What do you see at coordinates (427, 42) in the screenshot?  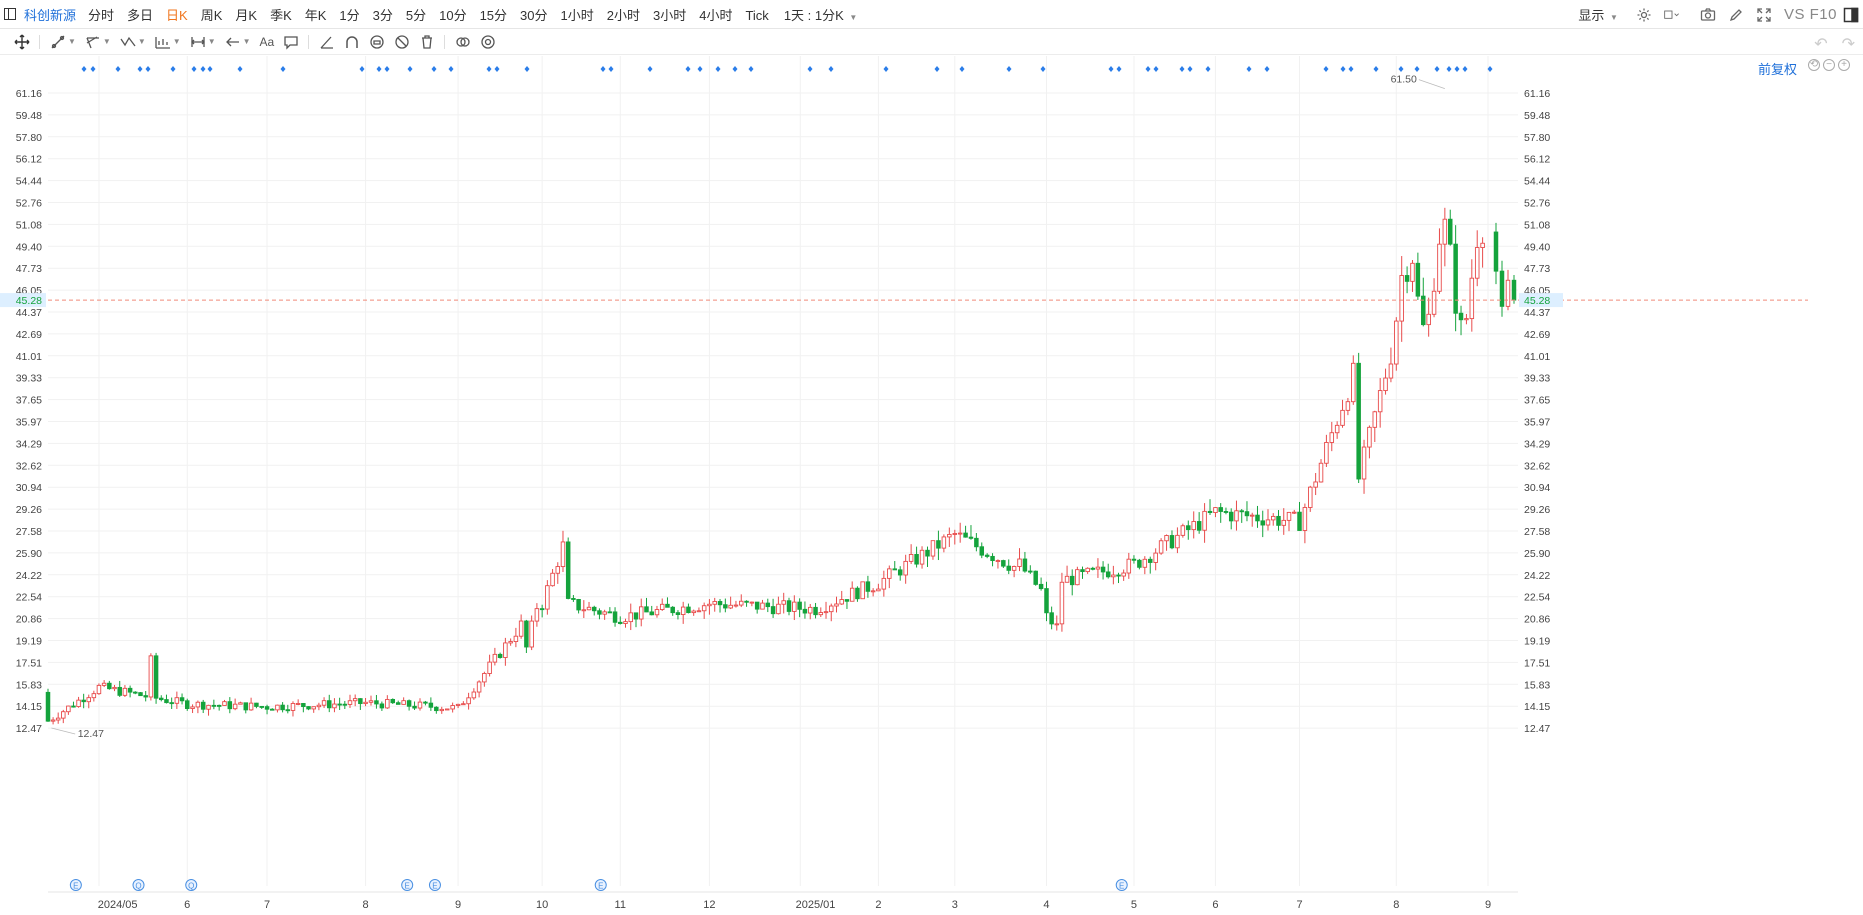 I see `delete-icon` at bounding box center [427, 42].